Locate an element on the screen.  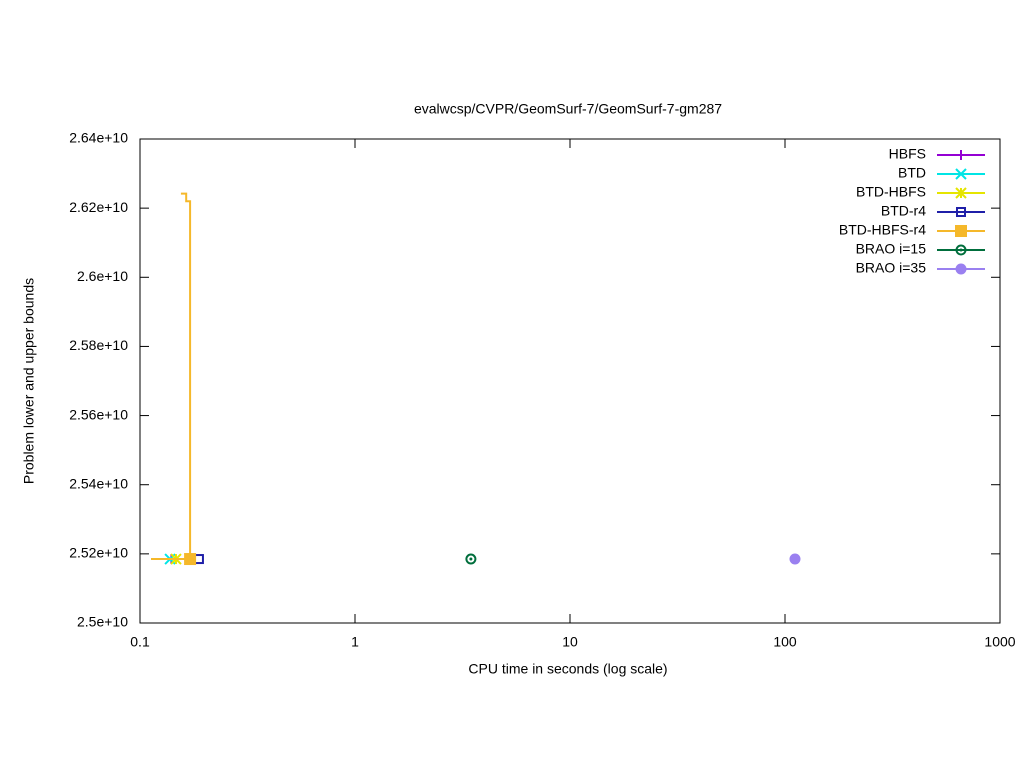
y-axis-label: Problem lower and upper bounds is located at coordinates (29, 381).